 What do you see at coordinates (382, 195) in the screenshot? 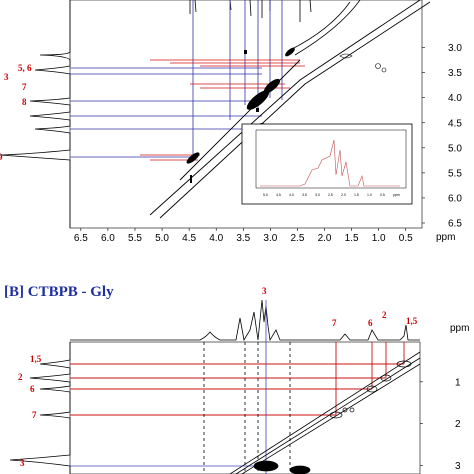
I see `inset-tick: 0.5` at bounding box center [382, 195].